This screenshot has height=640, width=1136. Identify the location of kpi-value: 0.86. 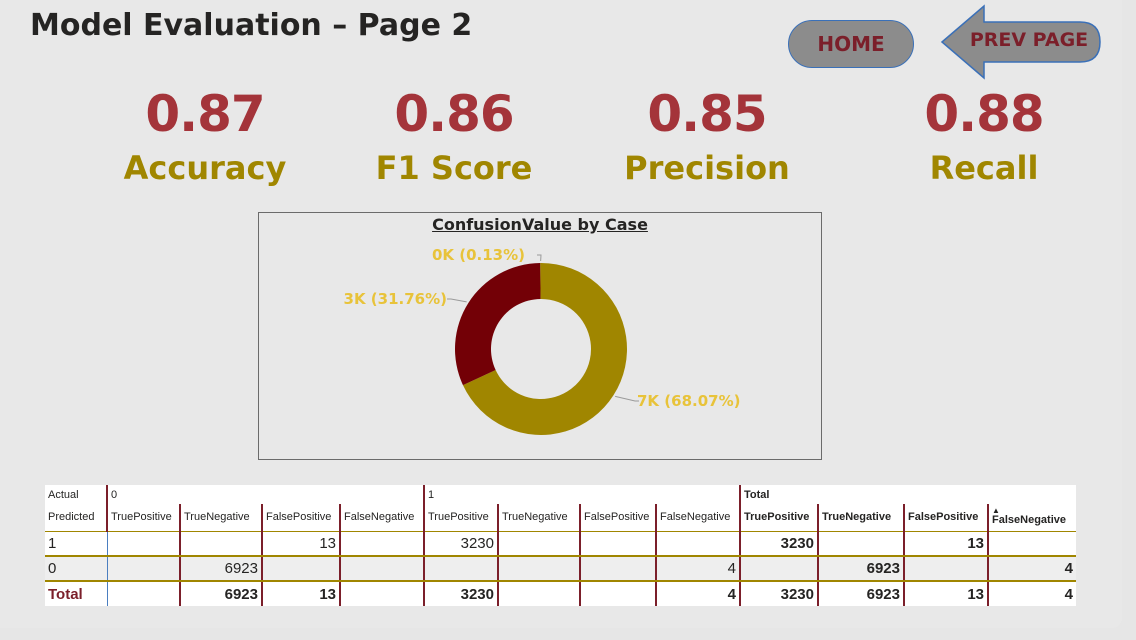
(454, 114).